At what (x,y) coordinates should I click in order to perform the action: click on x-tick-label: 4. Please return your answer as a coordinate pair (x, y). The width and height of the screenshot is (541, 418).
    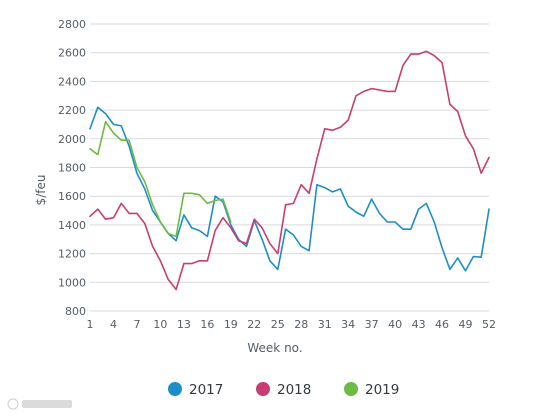
    Looking at the image, I should click on (113, 324).